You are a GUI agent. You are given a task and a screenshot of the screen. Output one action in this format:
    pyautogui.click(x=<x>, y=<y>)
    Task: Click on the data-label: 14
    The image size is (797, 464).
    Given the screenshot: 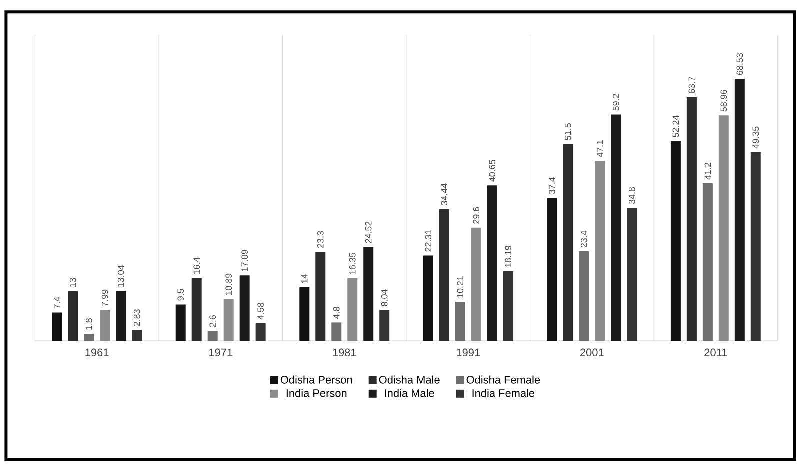 What is the action you would take?
    pyautogui.click(x=305, y=279)
    